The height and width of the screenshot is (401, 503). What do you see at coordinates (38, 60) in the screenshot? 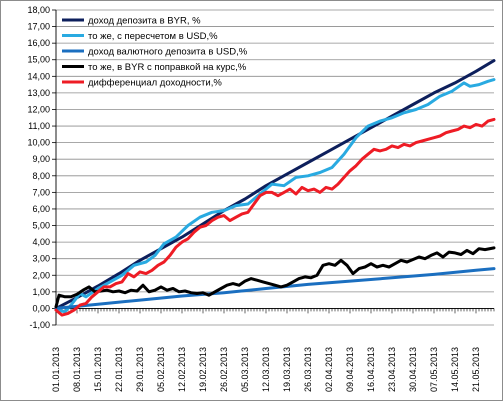
I see `y-tick-label: 15,00` at bounding box center [38, 60].